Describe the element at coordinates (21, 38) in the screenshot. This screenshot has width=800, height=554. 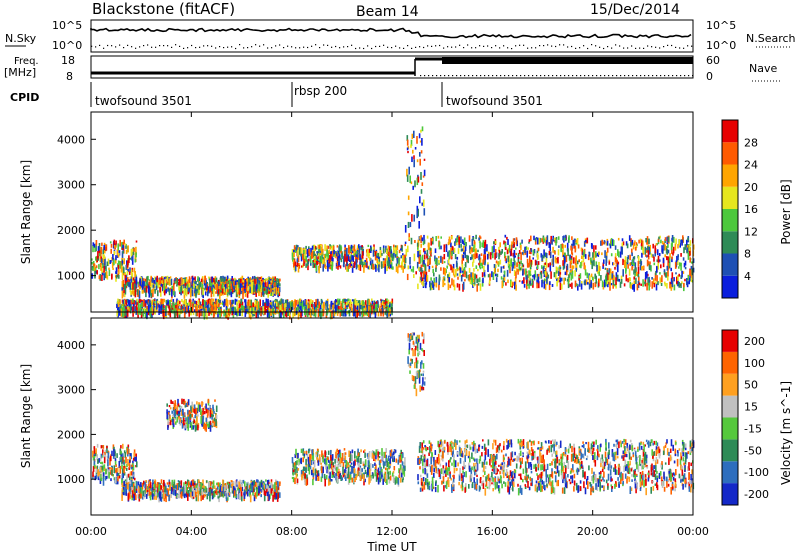
I see `n-sky-label: N.Sky` at that location.